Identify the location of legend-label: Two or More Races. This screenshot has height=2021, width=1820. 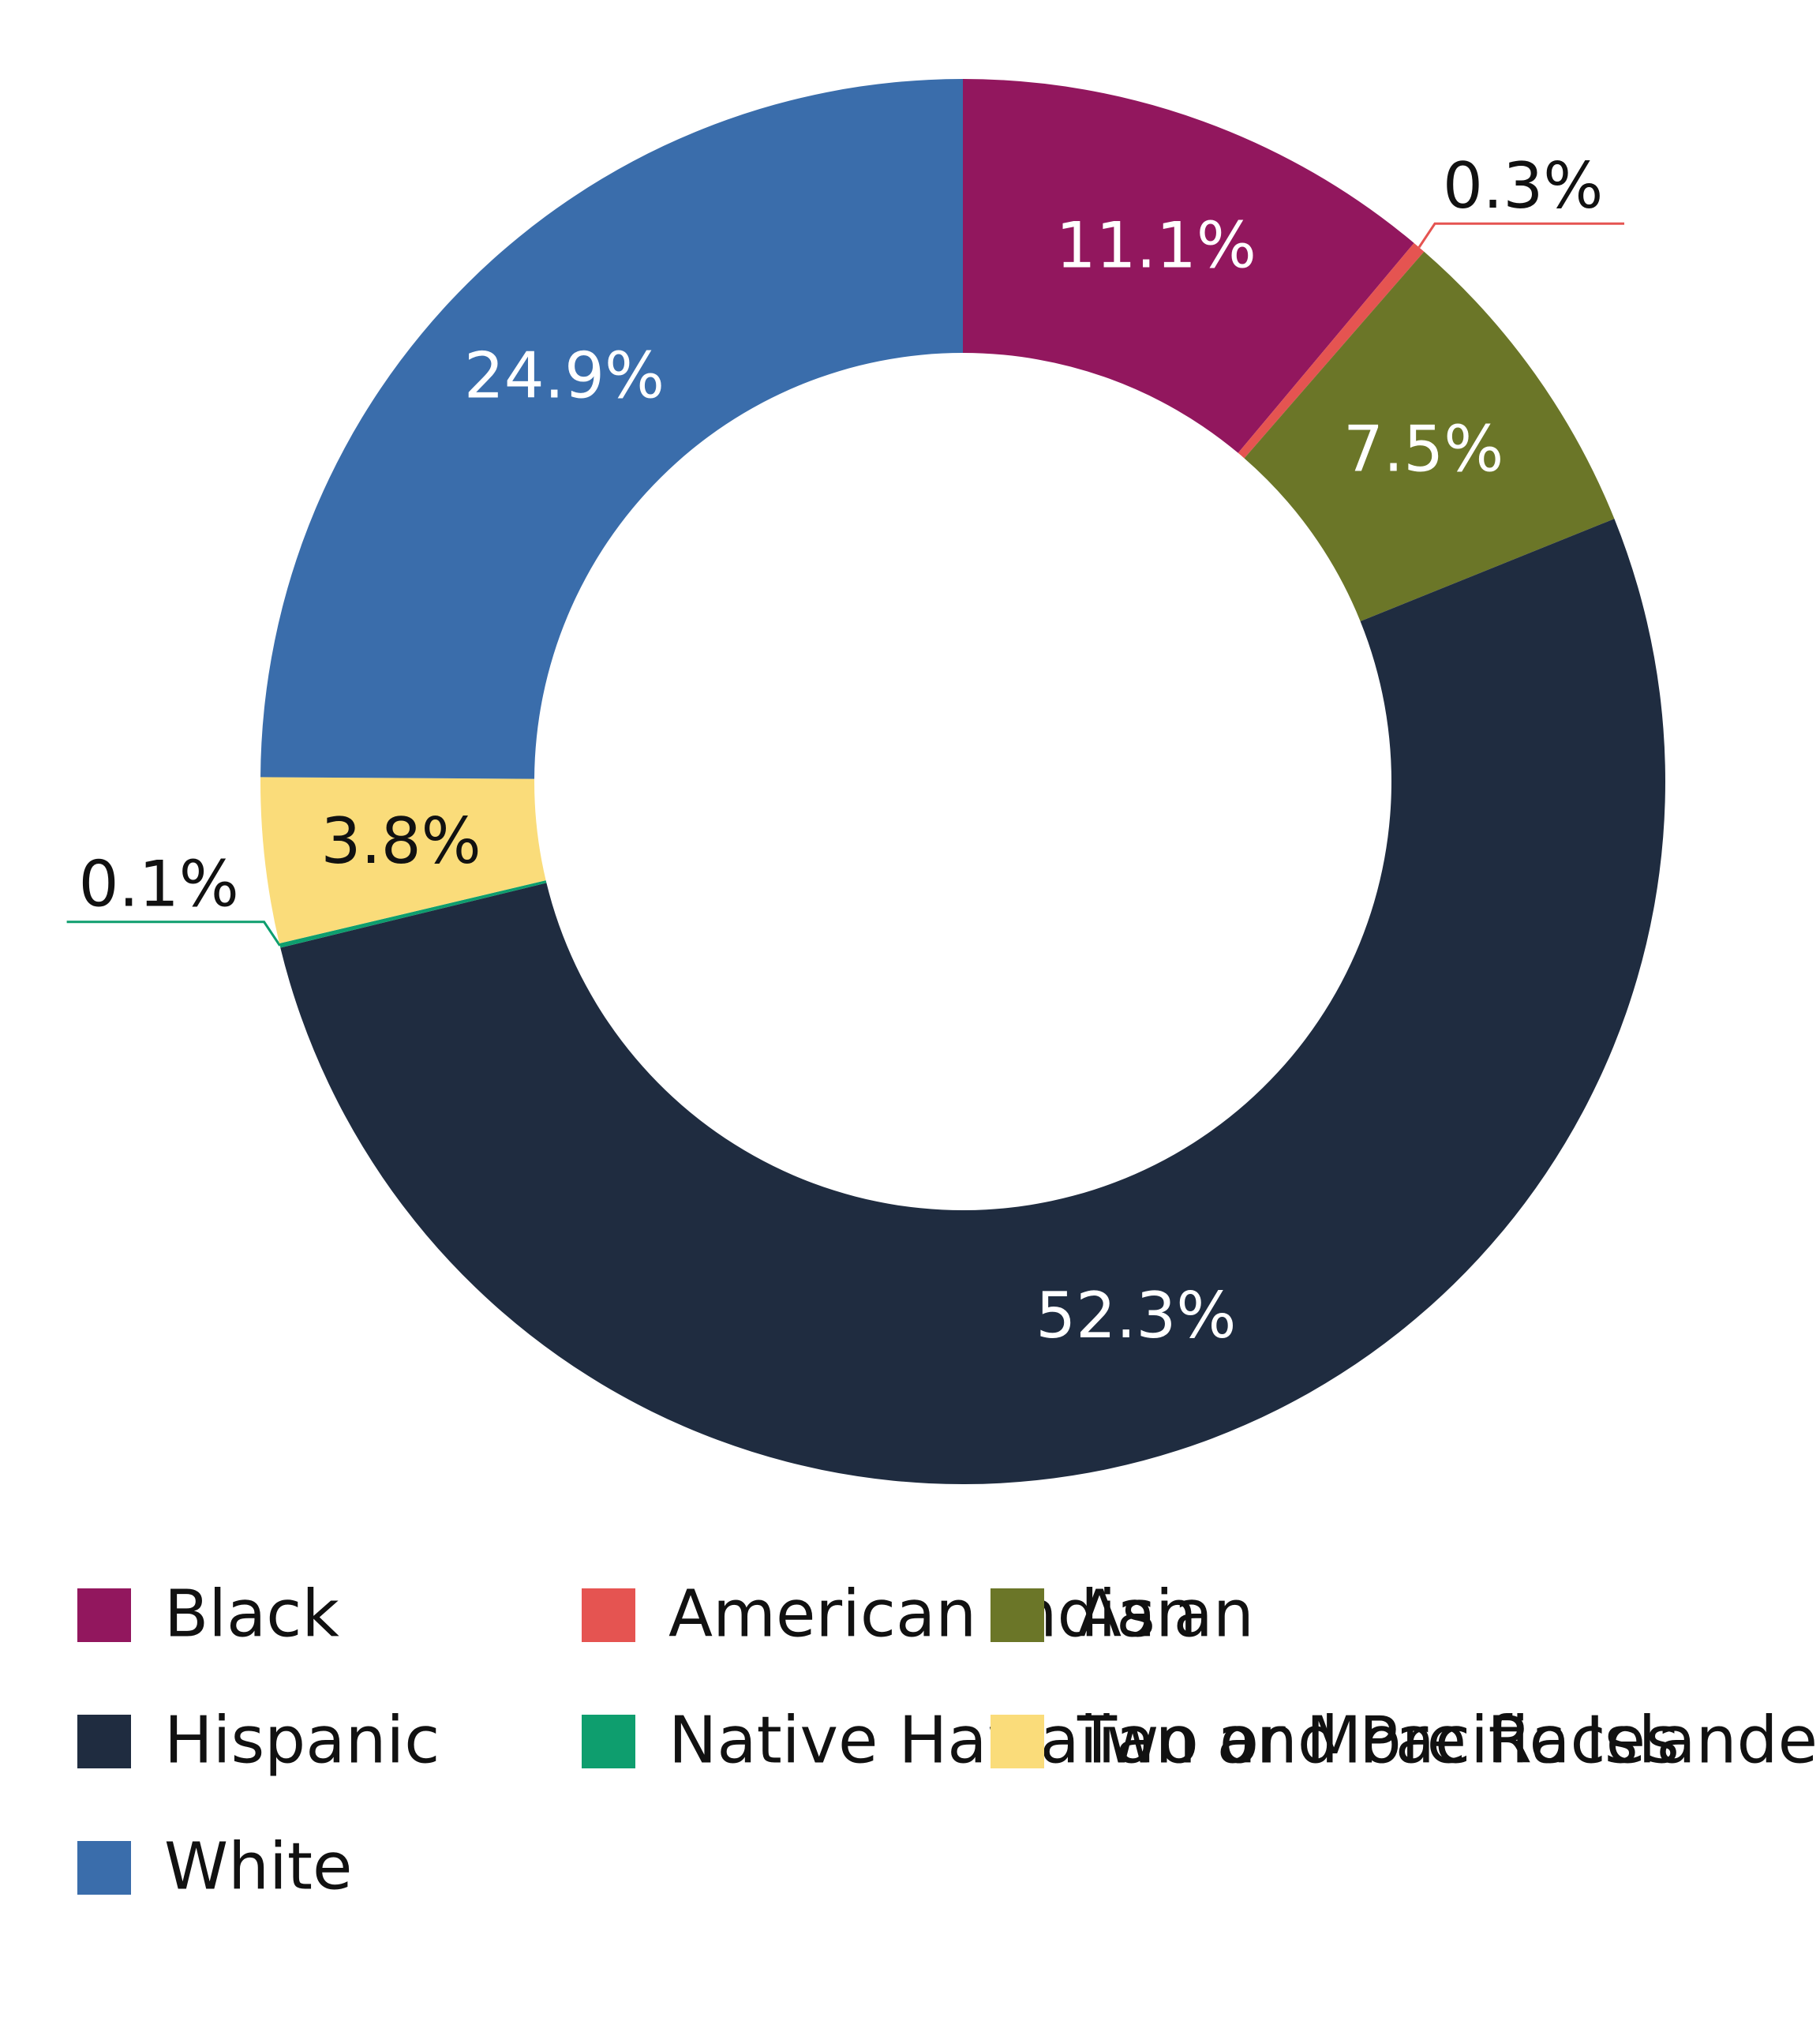
(1378, 1740).